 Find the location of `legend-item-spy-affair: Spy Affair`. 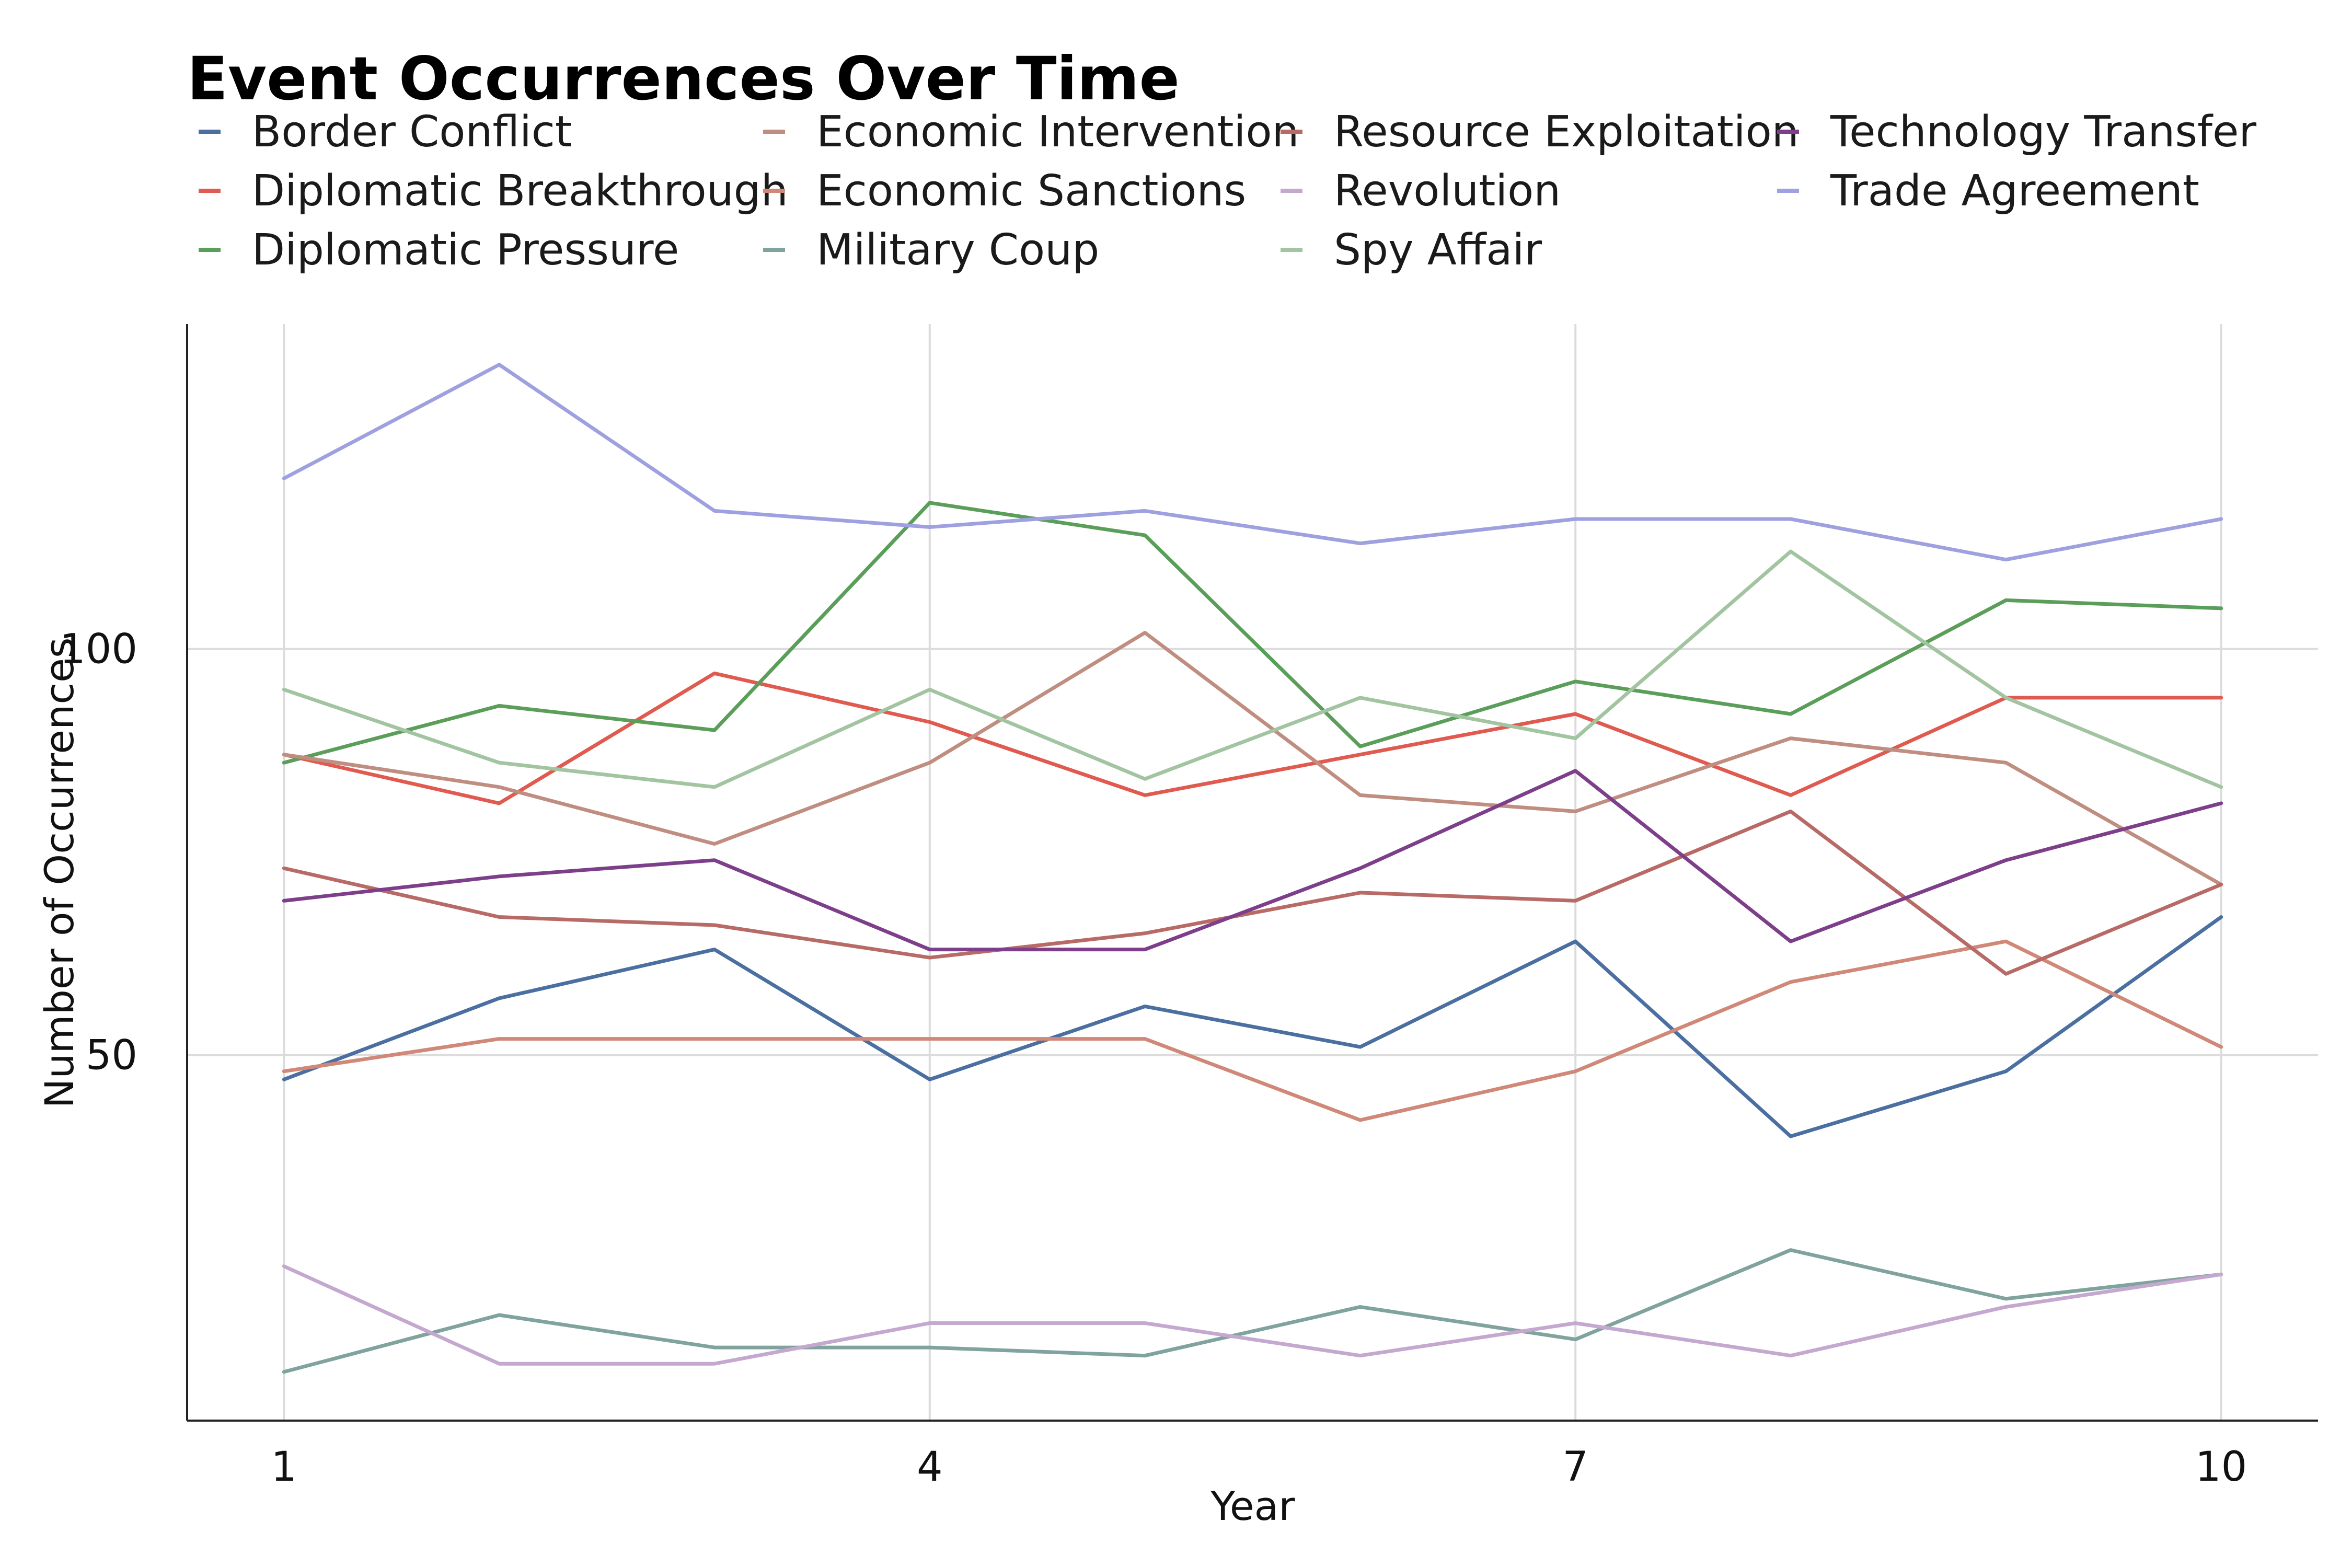

legend-item-spy-affair: Spy Affair is located at coordinates (1411, 250).